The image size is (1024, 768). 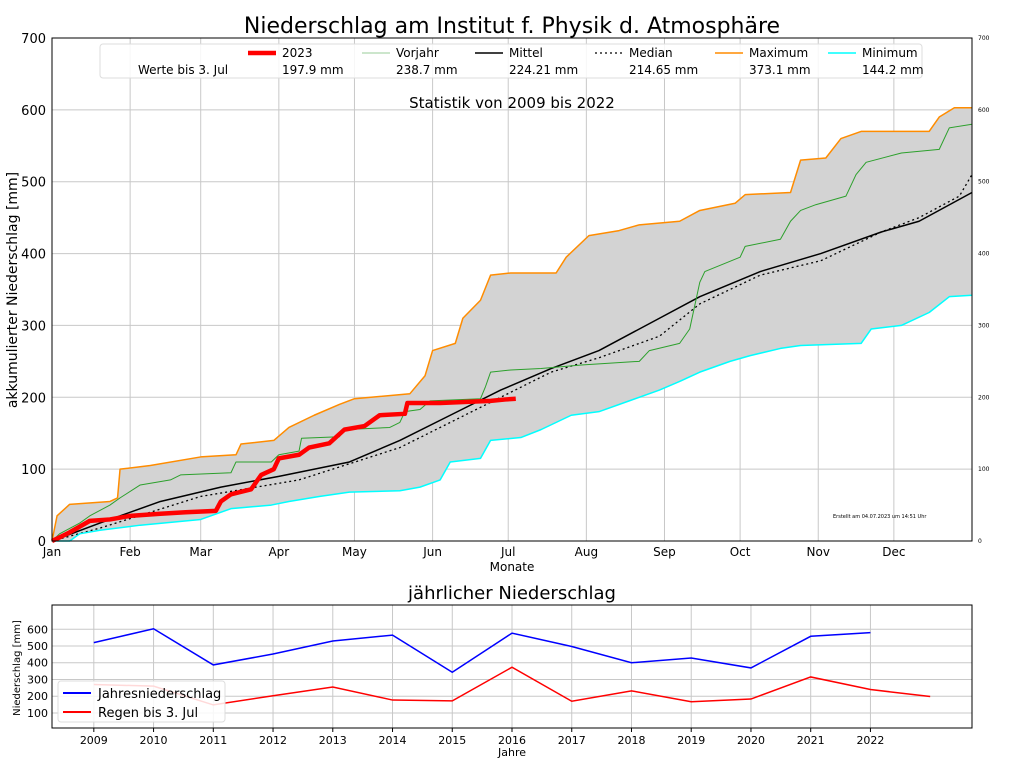 I want to click on legend-value: 144.2 mm, so click(x=893, y=70).